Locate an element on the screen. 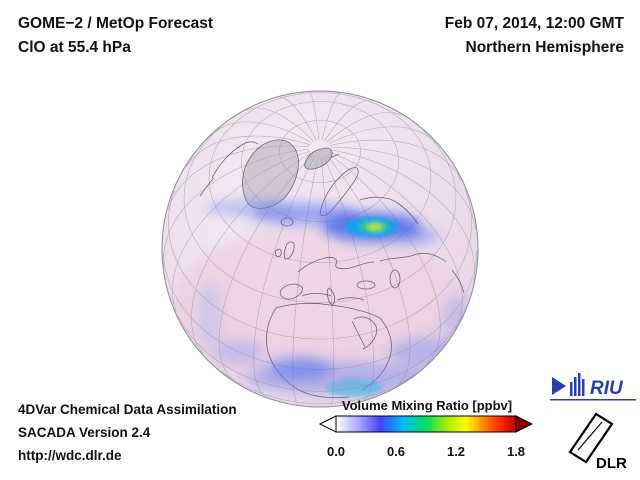 Image resolution: width=640 pixels, height=480 pixels. black-sea is located at coordinates (366, 285).